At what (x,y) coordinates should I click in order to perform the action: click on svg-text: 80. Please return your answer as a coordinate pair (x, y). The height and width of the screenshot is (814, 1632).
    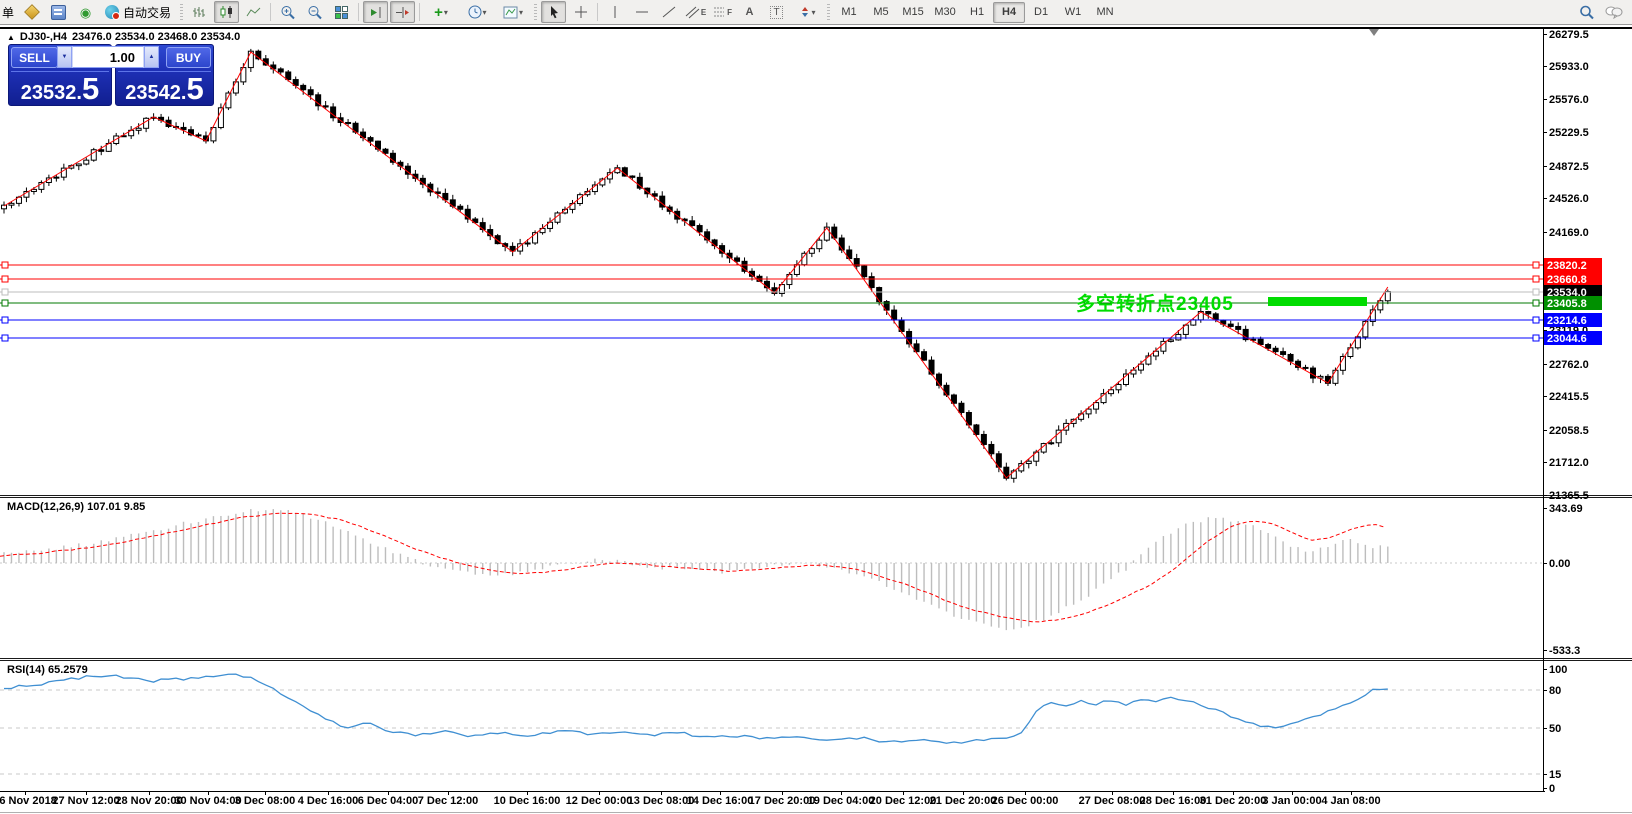
    Looking at the image, I should click on (1555, 691).